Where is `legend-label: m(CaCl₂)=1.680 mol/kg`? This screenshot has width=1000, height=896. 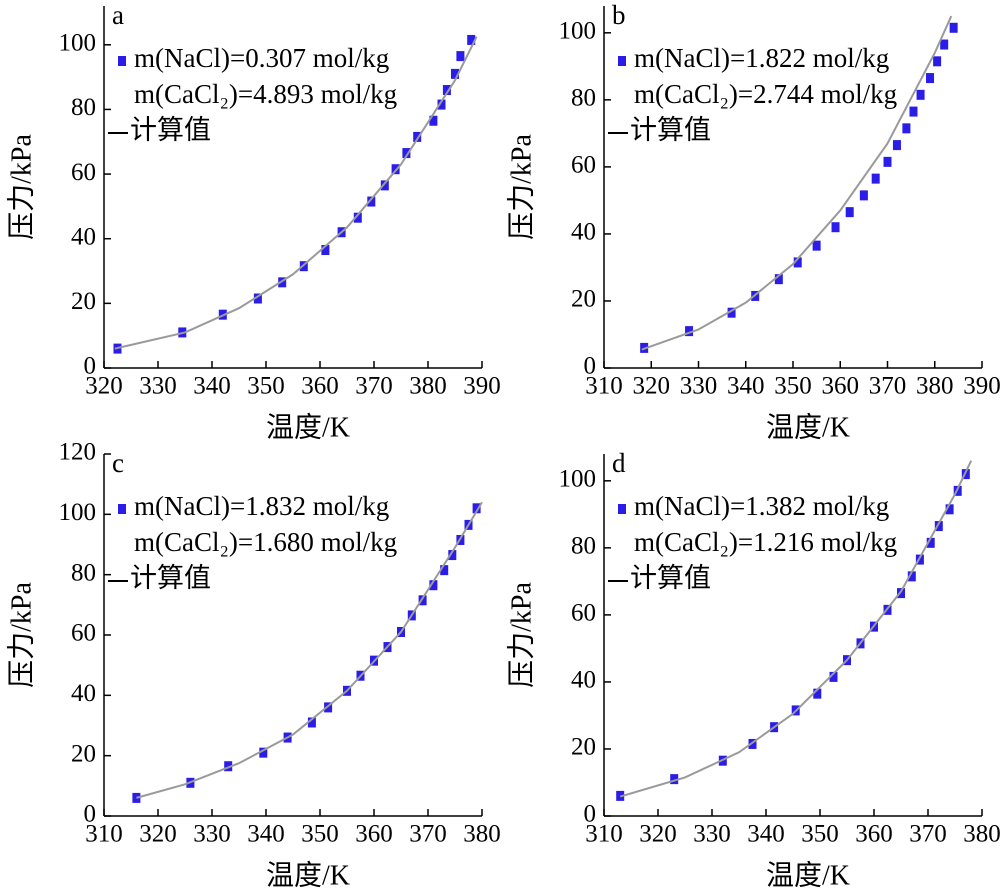 legend-label: m(CaCl₂)=1.680 mol/kg is located at coordinates (265, 542).